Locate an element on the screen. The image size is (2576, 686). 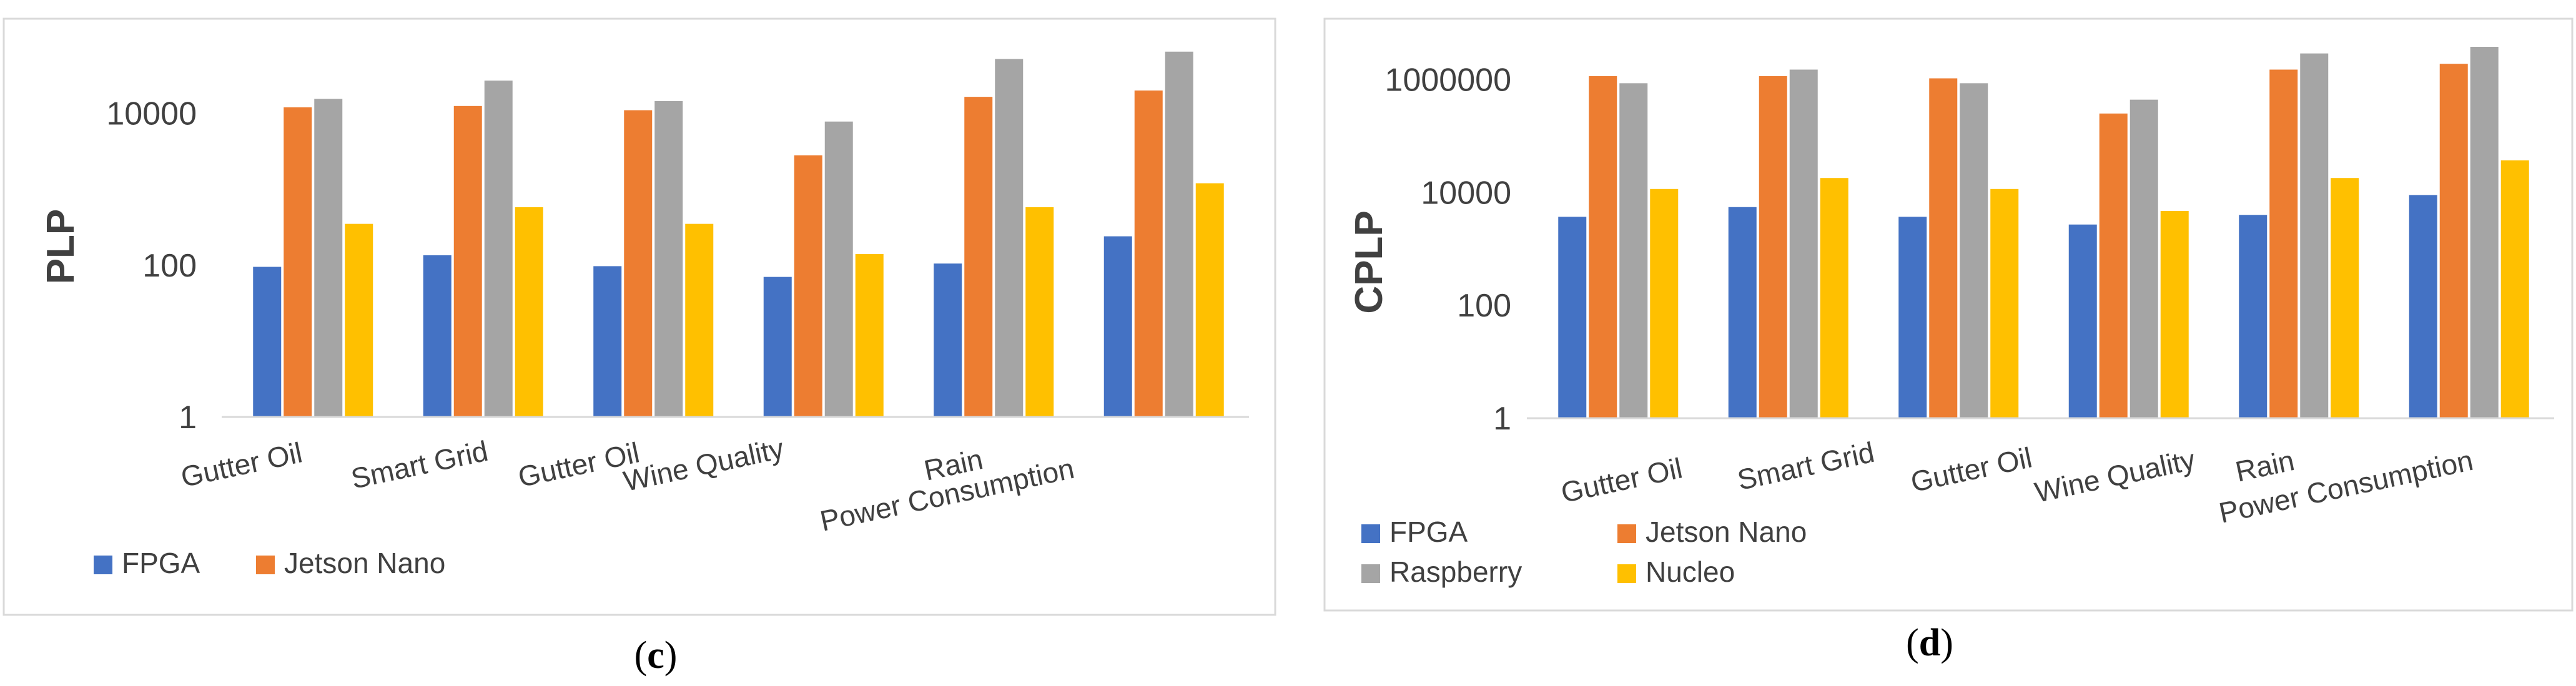
panel-label-d: (d) is located at coordinates (1929, 643).